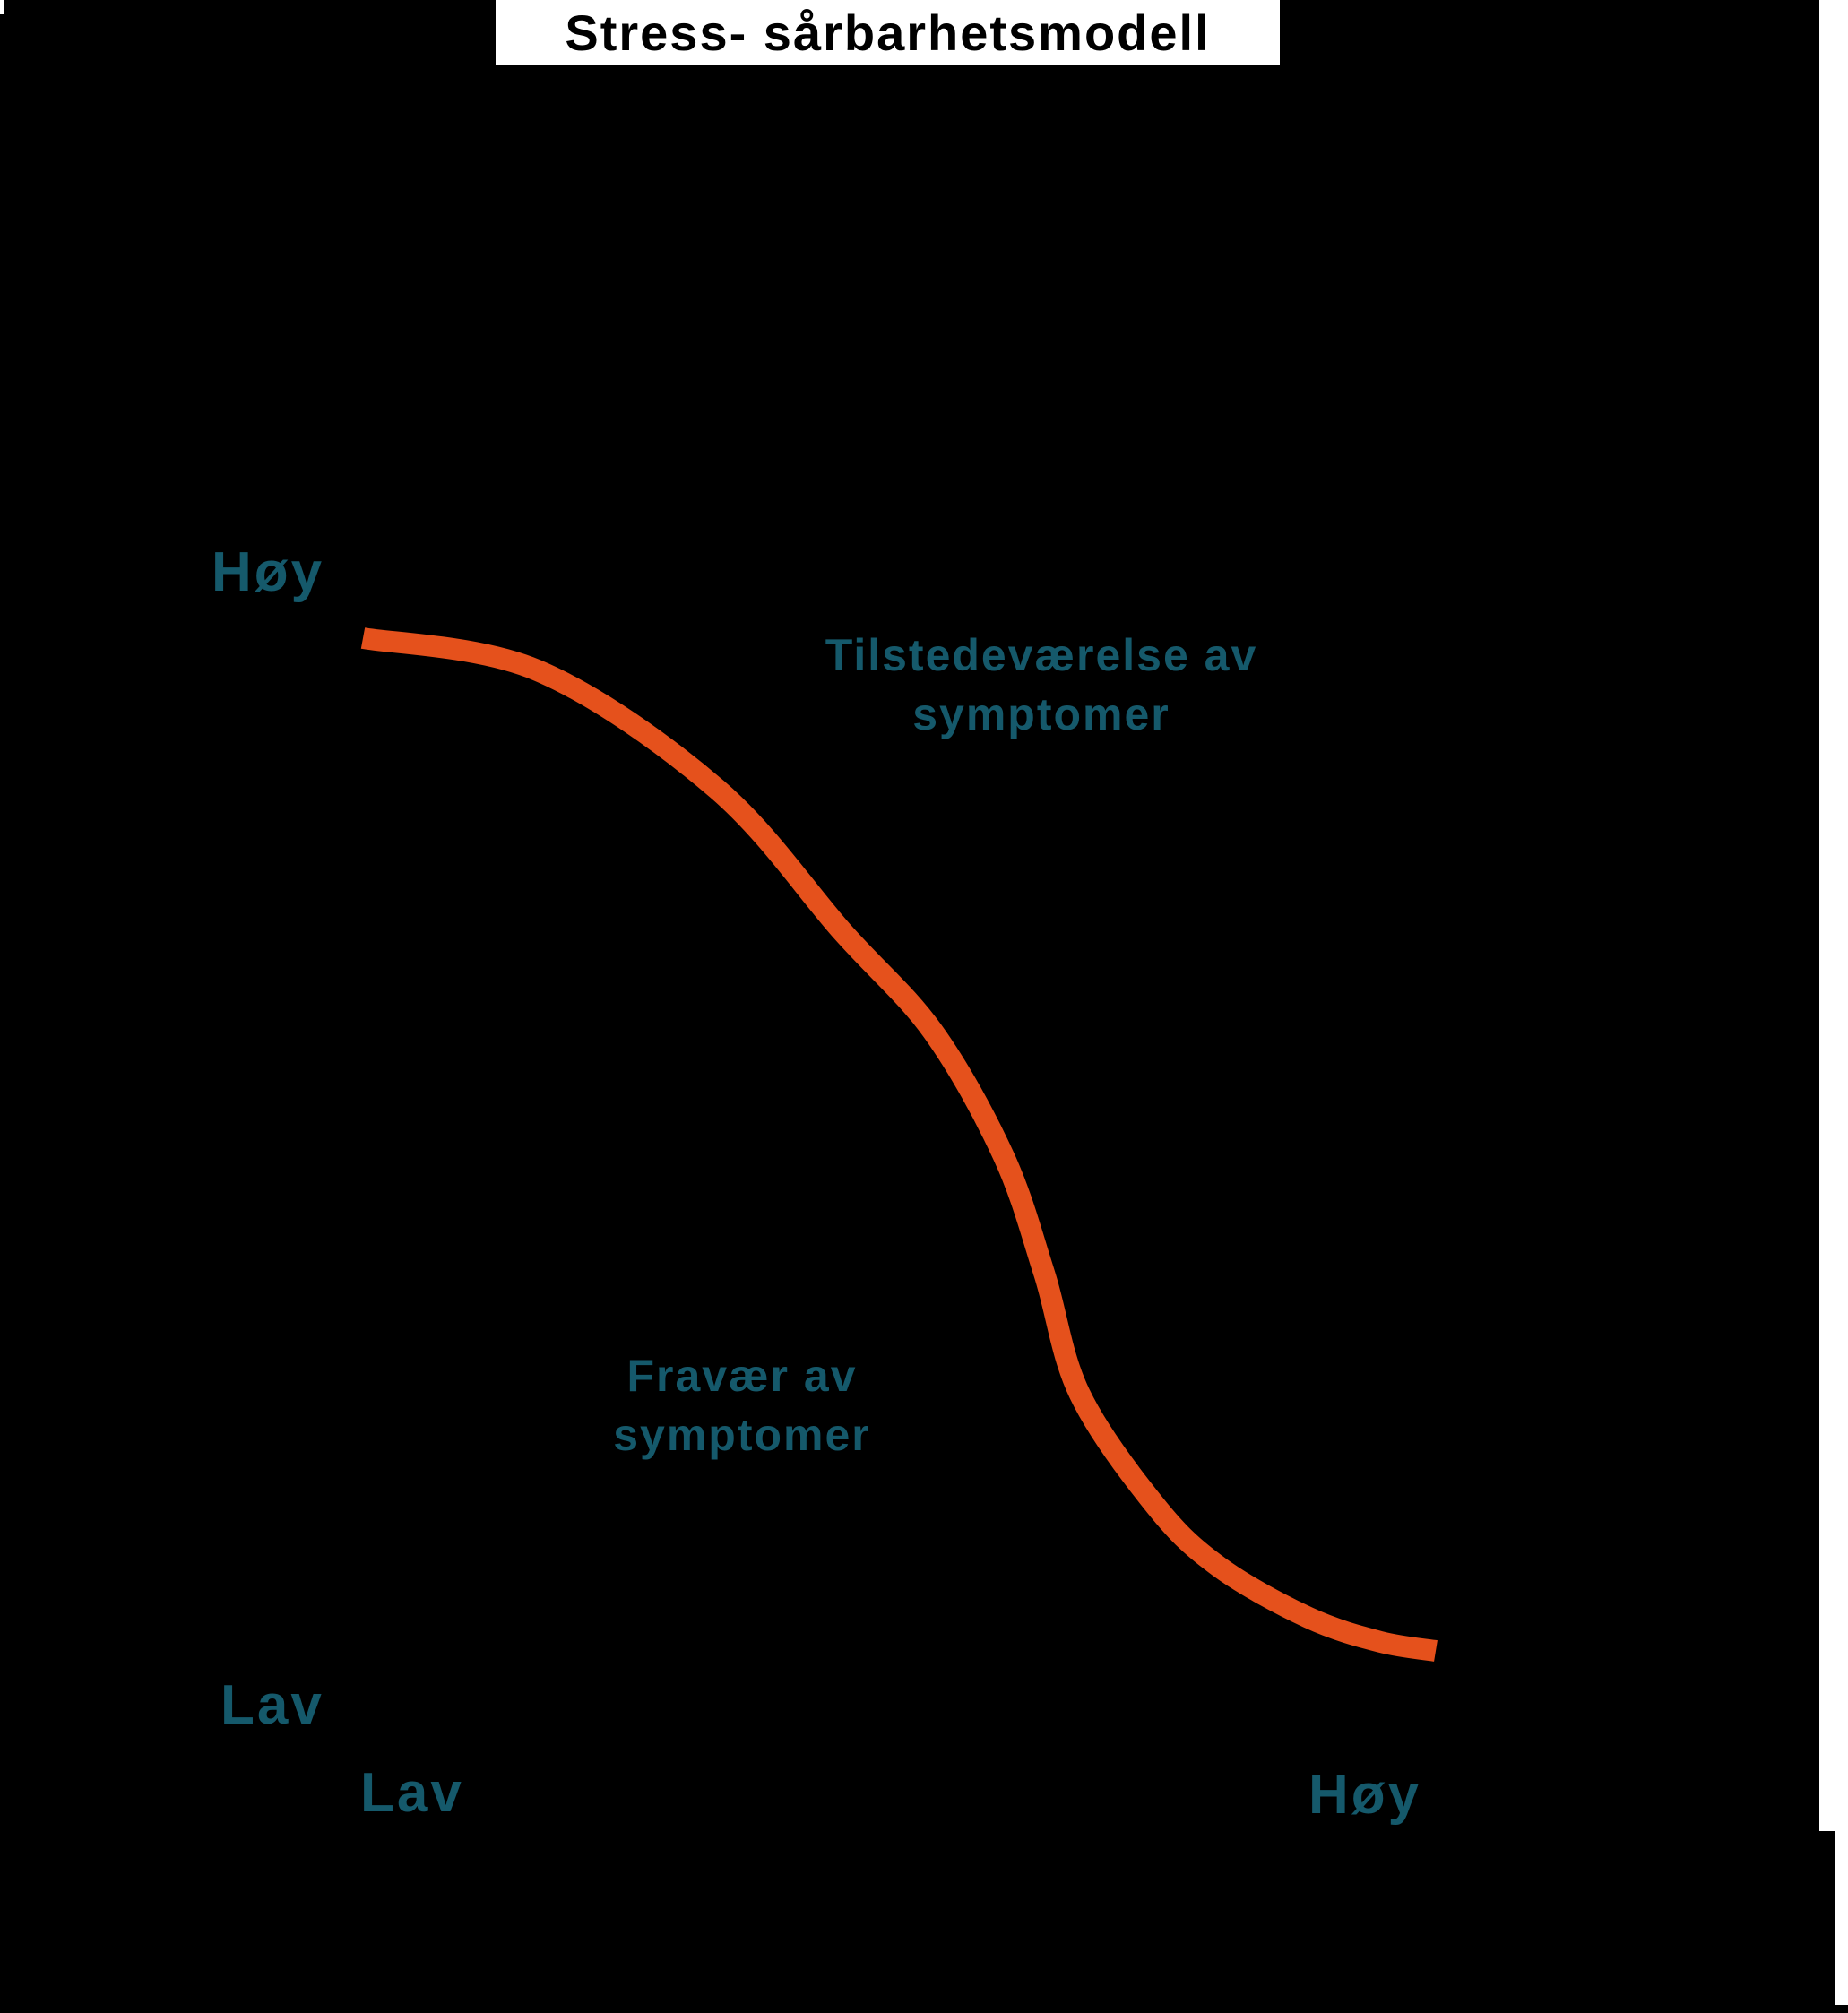 The height and width of the screenshot is (2013, 1848). Describe the element at coordinates (268, 572) in the screenshot. I see `y-axis-high-label: Høy` at that location.